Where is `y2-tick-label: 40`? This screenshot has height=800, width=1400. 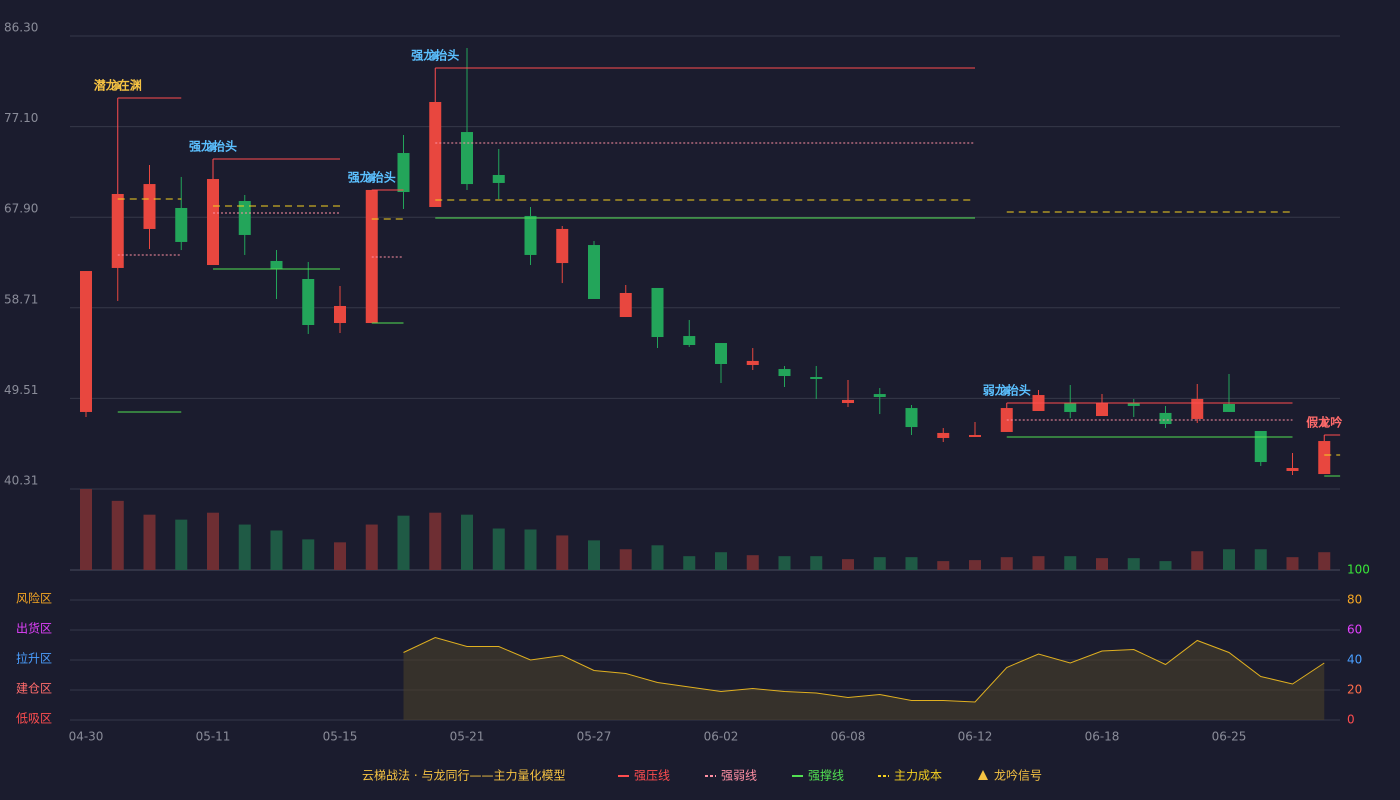 y2-tick-label: 40 is located at coordinates (1354, 660).